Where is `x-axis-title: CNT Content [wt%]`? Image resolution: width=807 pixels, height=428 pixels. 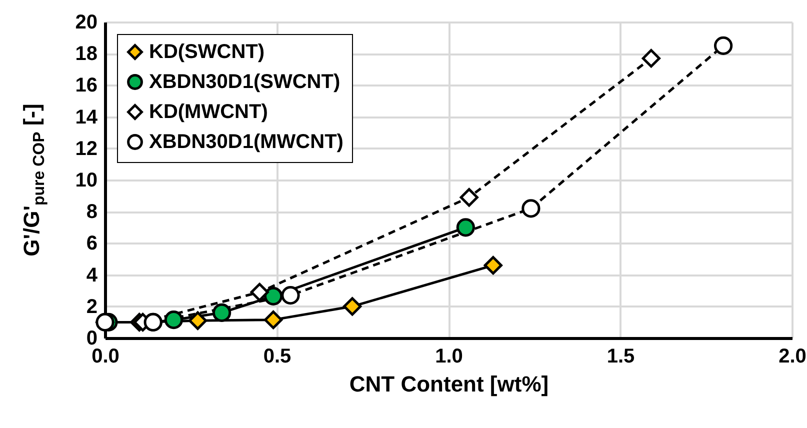
x-axis-title: CNT Content [wt%] is located at coordinates (449, 384).